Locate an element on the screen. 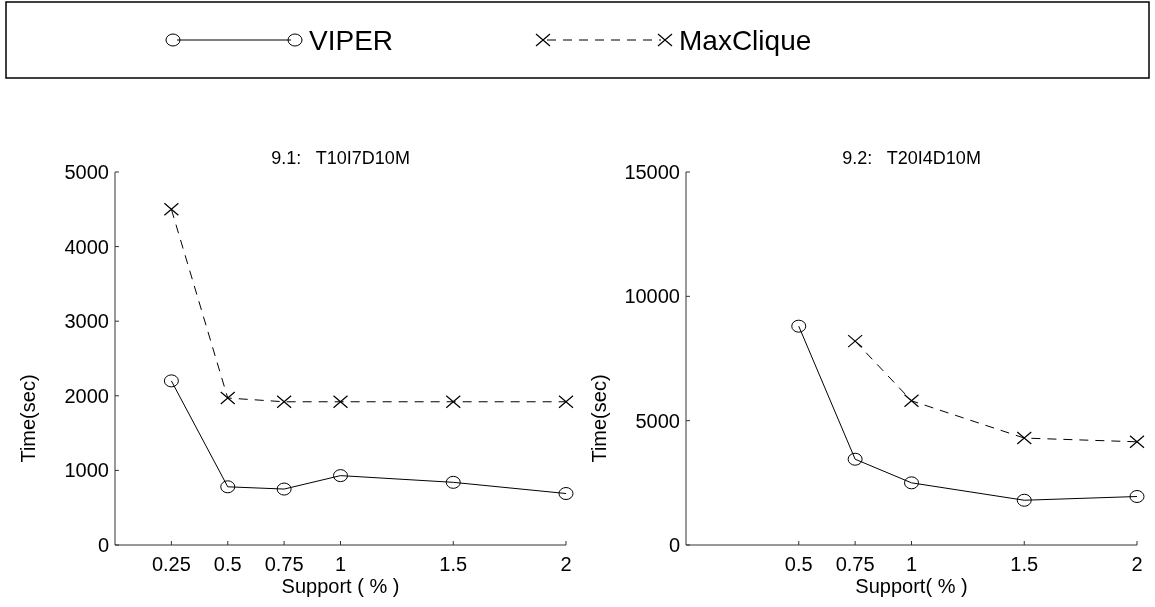 This screenshot has width=1155, height=607. legend-label: MaxClique is located at coordinates (745, 40).